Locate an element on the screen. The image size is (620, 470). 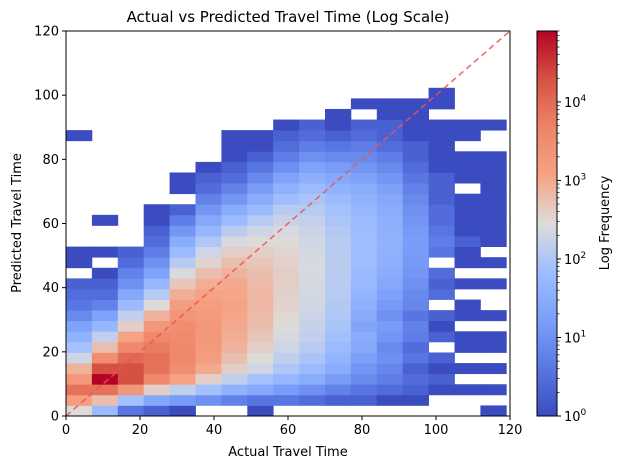
colorbar-tick-exponent: 0 is located at coordinates (584, 413).